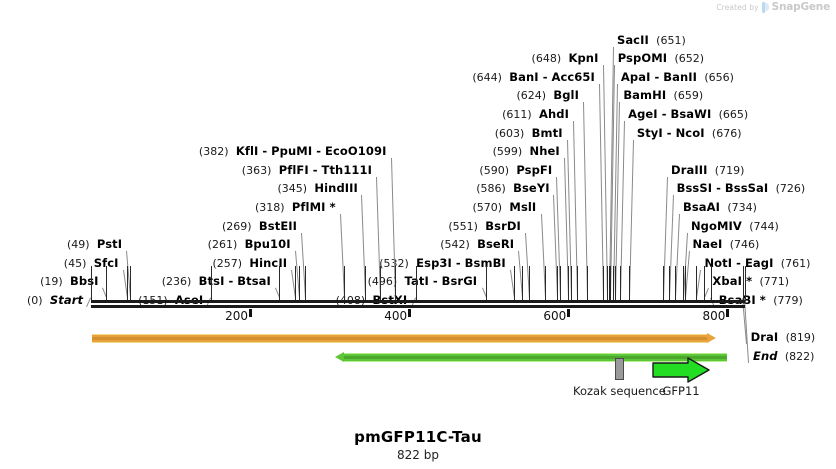  Describe the element at coordinates (216, 281) in the screenshot. I see `enzyme-site-label: (236) BtsI - BtsaI` at that location.